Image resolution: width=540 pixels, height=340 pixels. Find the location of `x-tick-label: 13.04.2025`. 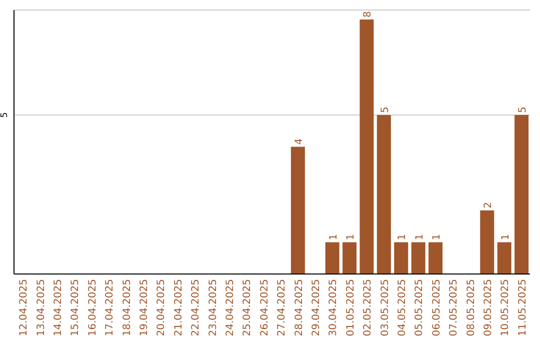

x-tick-label: 13.04.2025 is located at coordinates (41, 307).